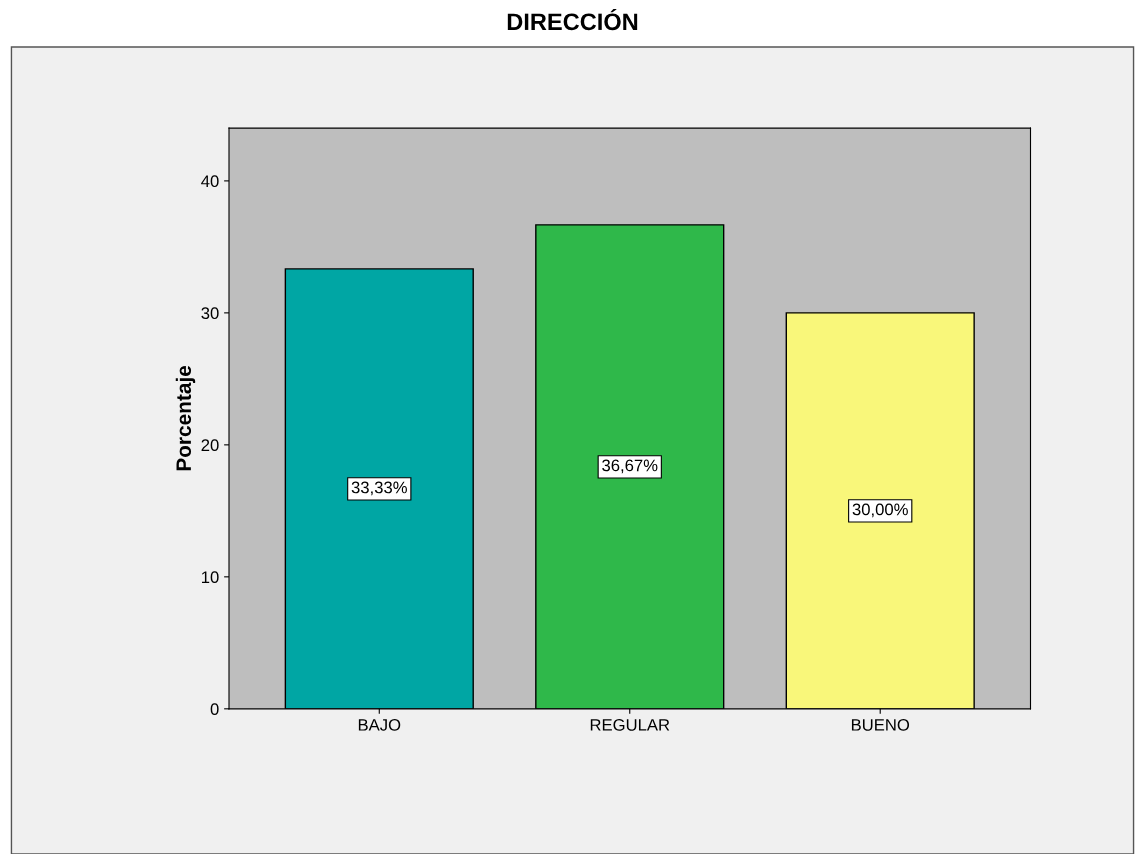  Describe the element at coordinates (572, 20) in the screenshot. I see `chart-title: DIRECCIÓN` at that location.